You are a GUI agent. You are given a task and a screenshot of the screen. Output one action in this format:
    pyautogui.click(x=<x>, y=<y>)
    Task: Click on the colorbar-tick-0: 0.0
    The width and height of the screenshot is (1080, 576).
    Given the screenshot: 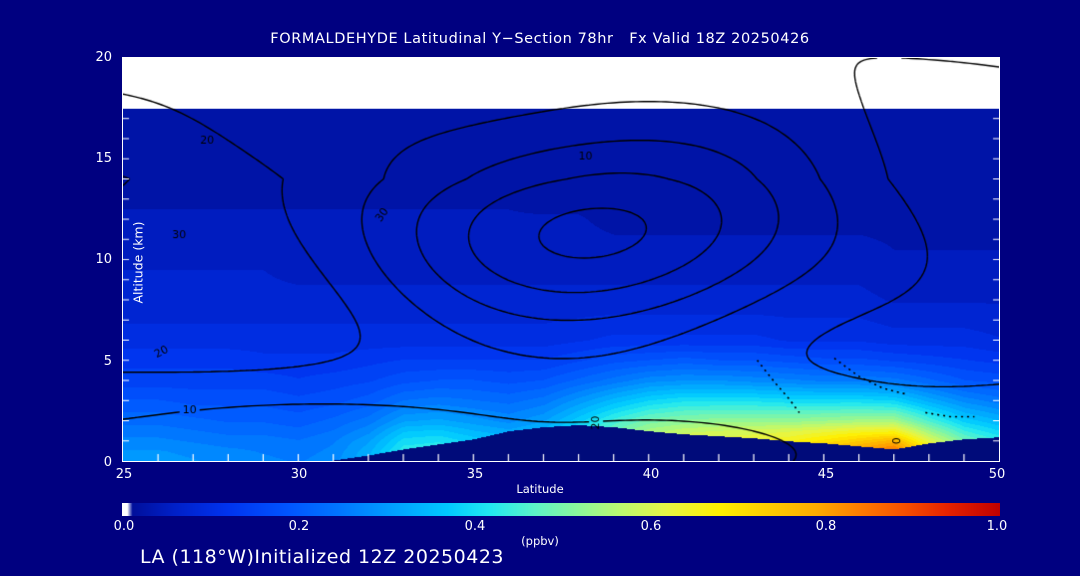 What is the action you would take?
    pyautogui.click(x=124, y=526)
    